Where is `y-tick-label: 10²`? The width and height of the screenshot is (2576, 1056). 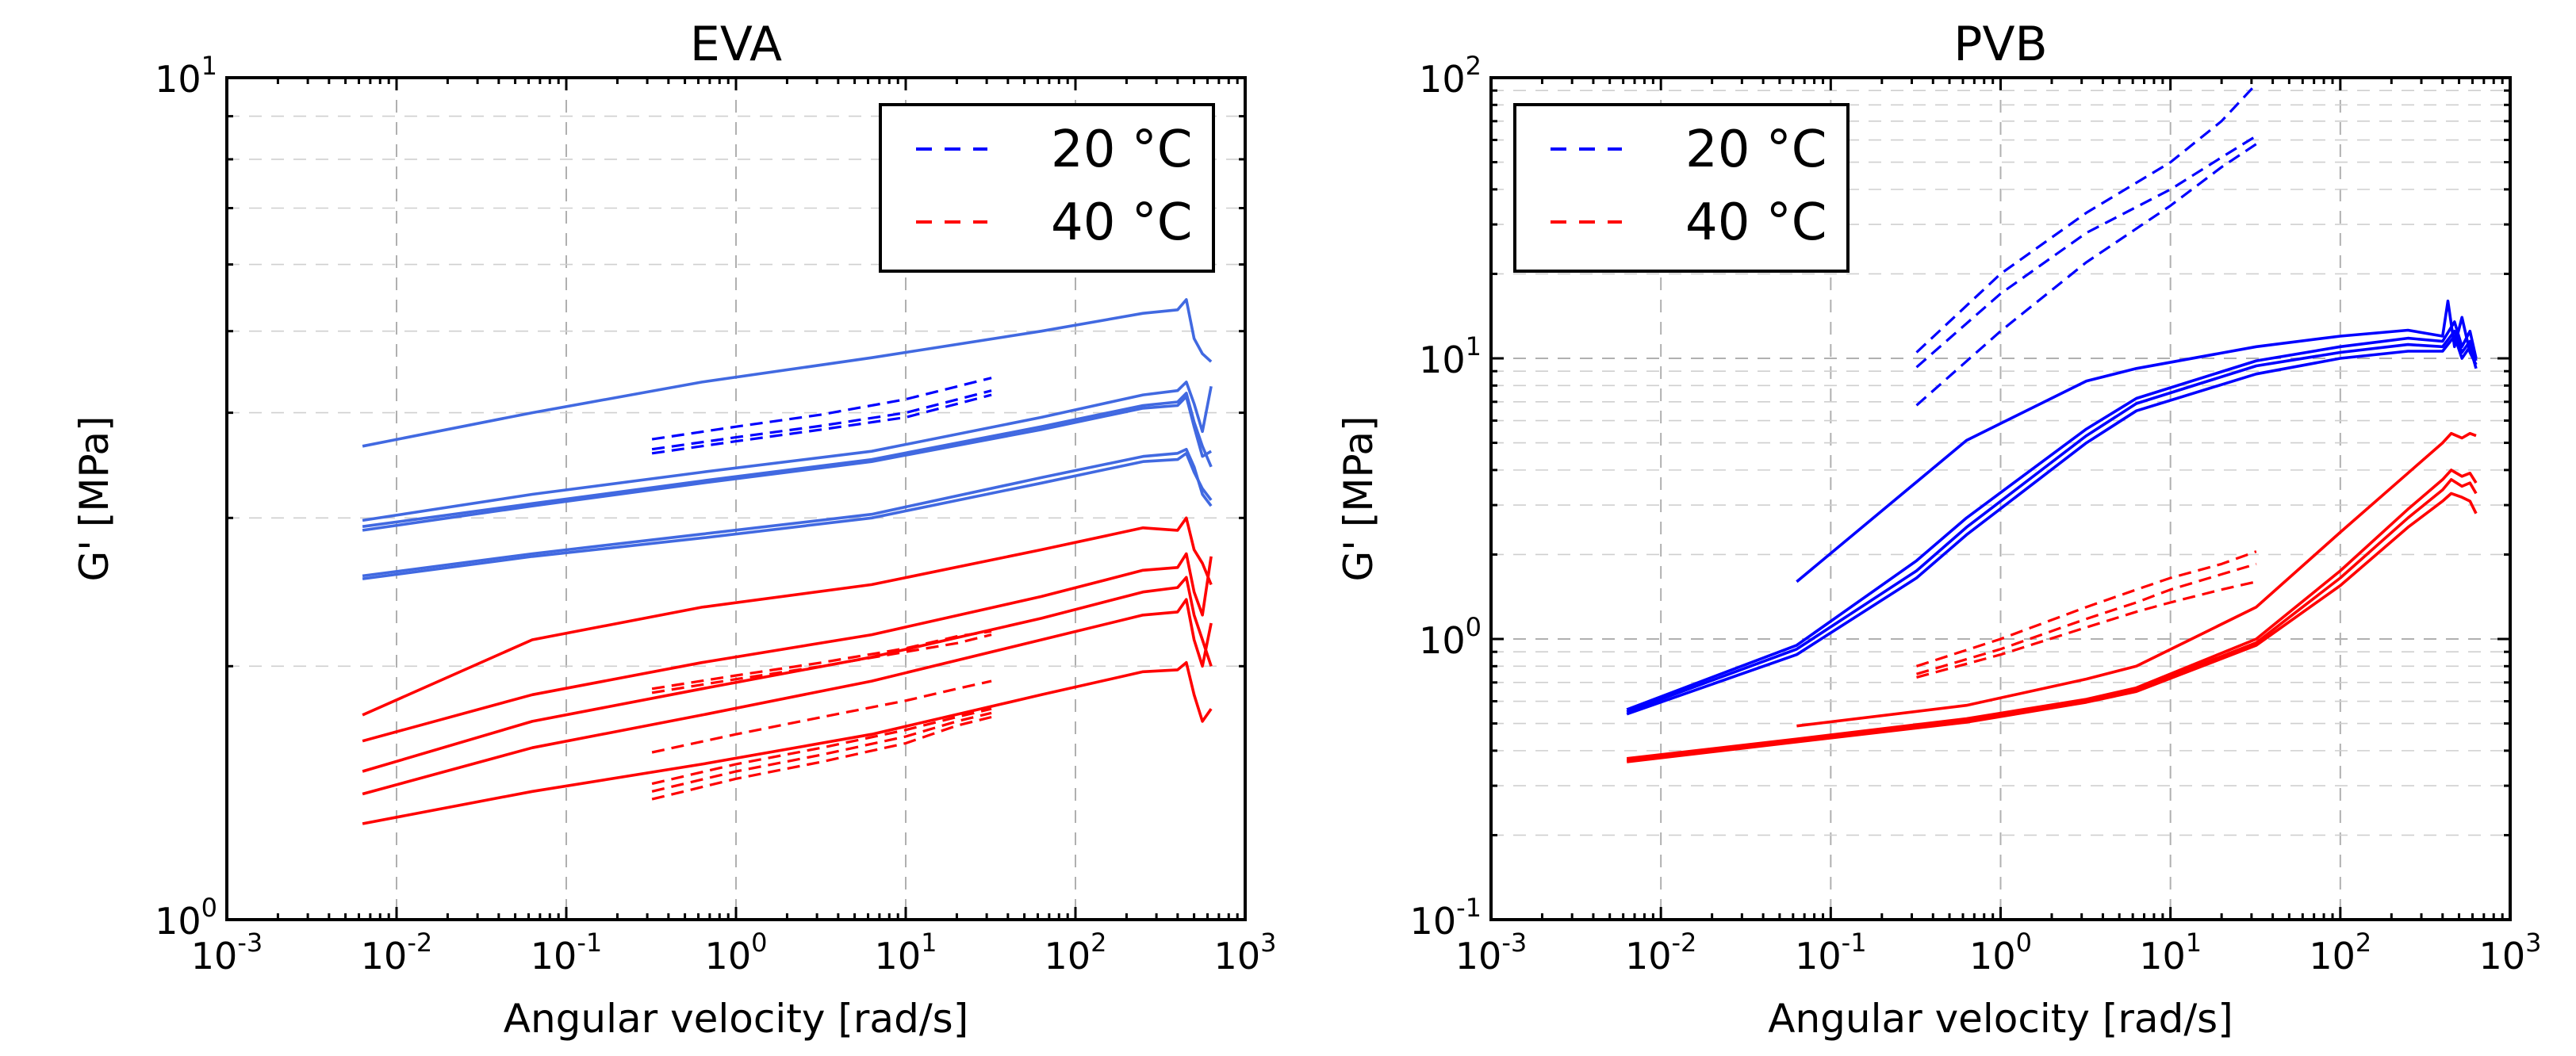
y-tick-label: 10² is located at coordinates (1451, 76).